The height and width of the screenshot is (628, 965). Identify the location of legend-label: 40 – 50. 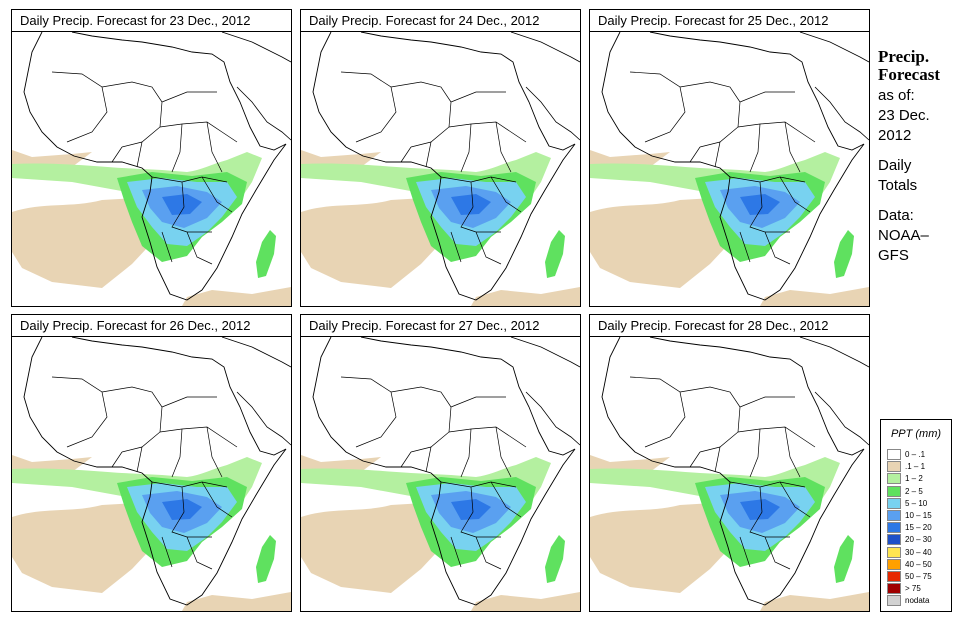
(918, 564).